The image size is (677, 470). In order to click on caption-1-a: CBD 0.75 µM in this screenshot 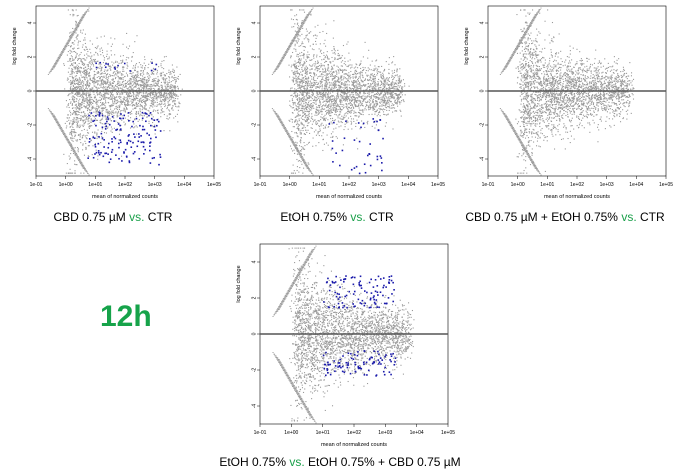, I will do `click(91, 217)`.